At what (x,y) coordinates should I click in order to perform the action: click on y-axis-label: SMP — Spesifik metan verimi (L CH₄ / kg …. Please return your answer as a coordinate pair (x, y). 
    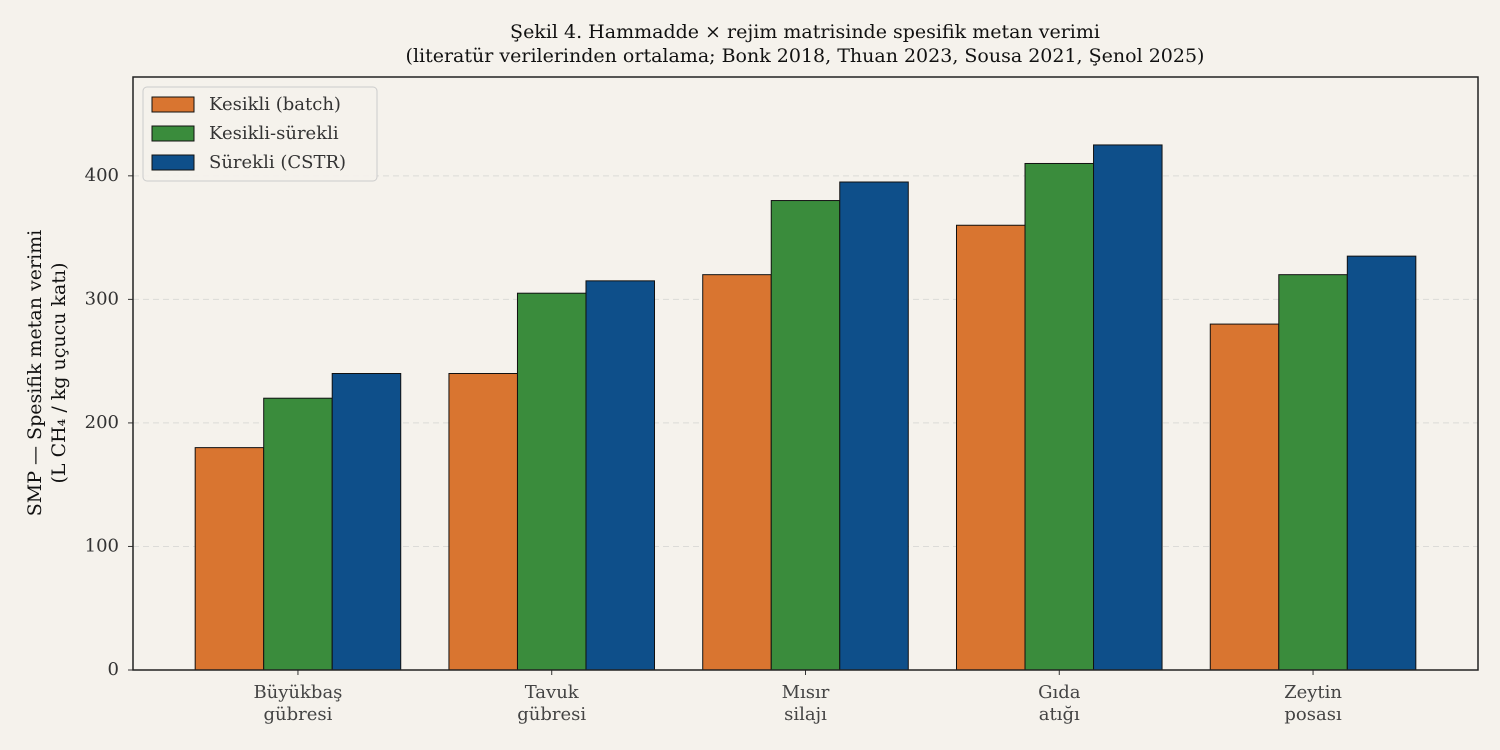
    Looking at the image, I should click on (47, 373).